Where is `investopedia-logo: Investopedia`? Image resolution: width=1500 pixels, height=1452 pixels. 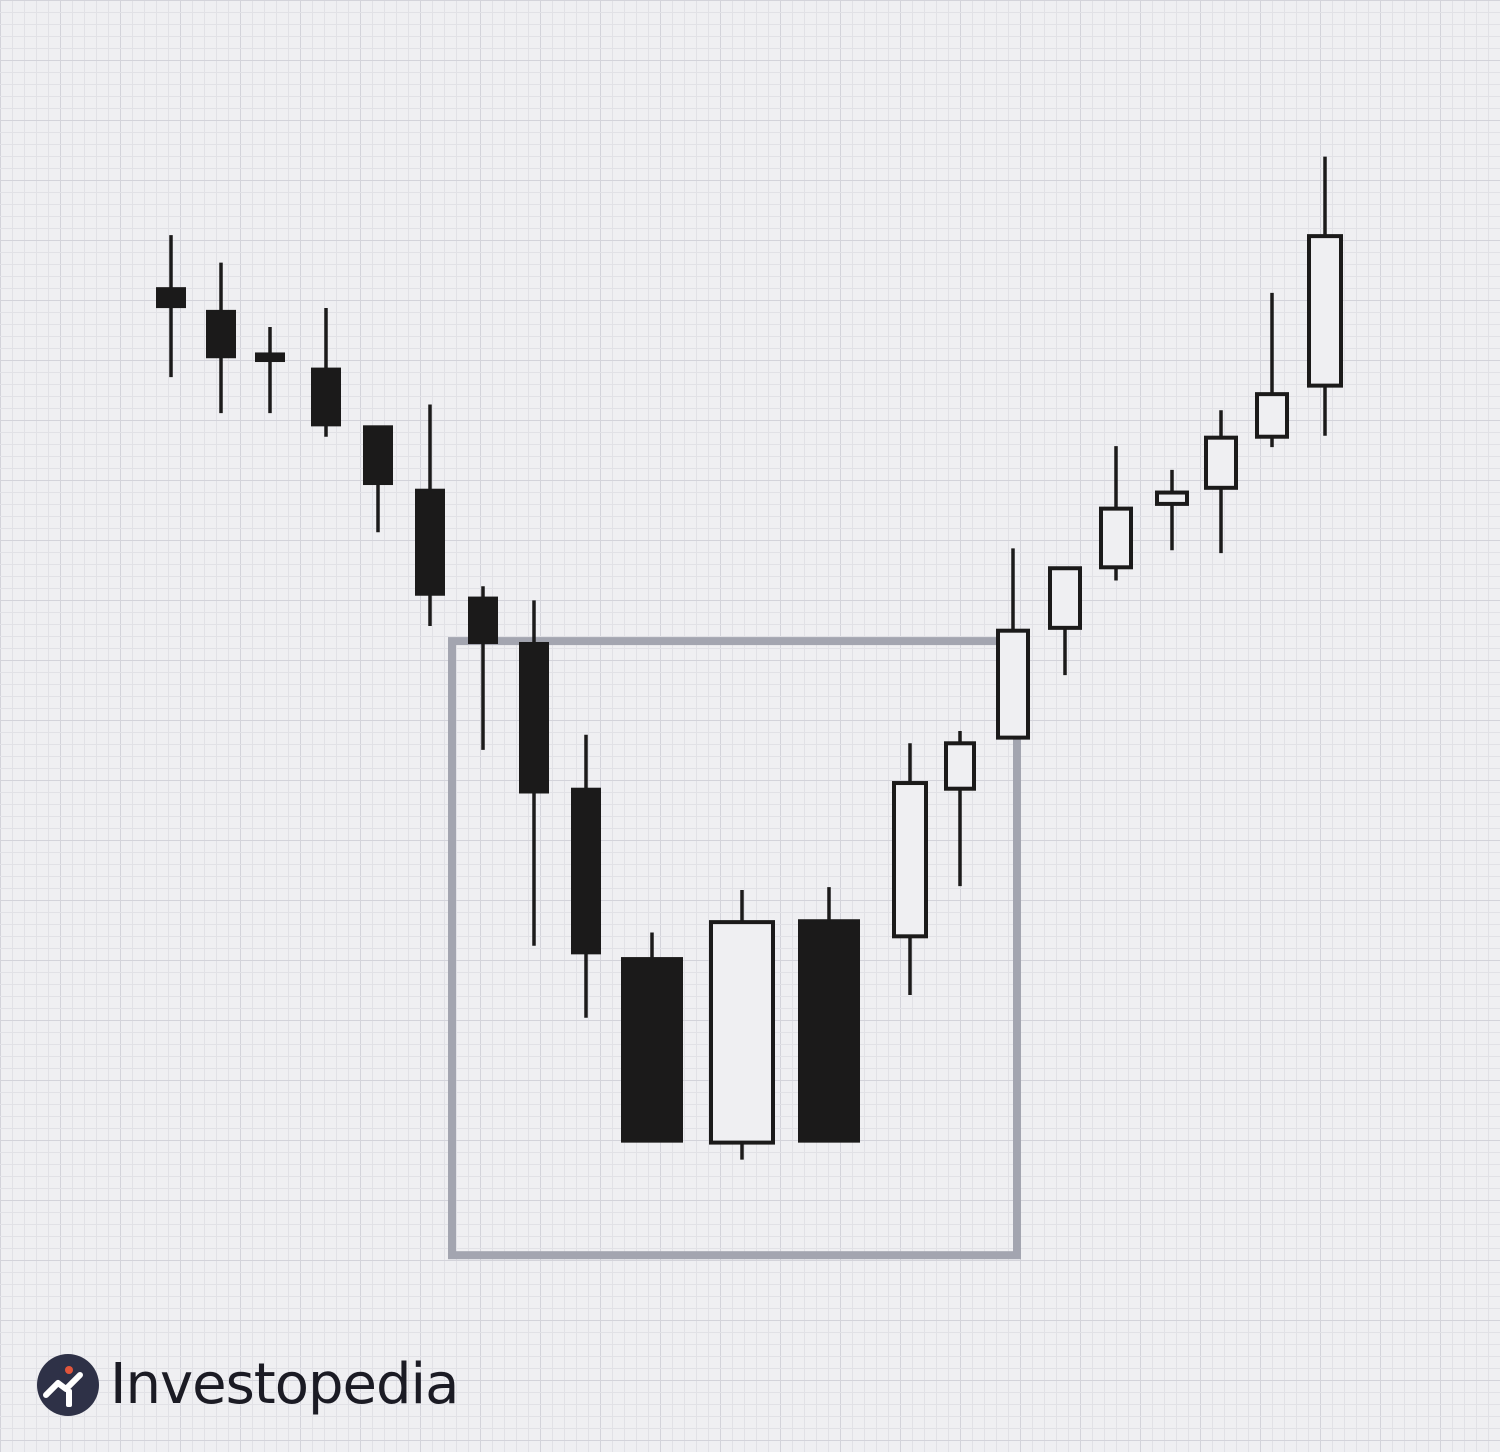
investopedia-logo: Investopedia is located at coordinates (247, 1384).